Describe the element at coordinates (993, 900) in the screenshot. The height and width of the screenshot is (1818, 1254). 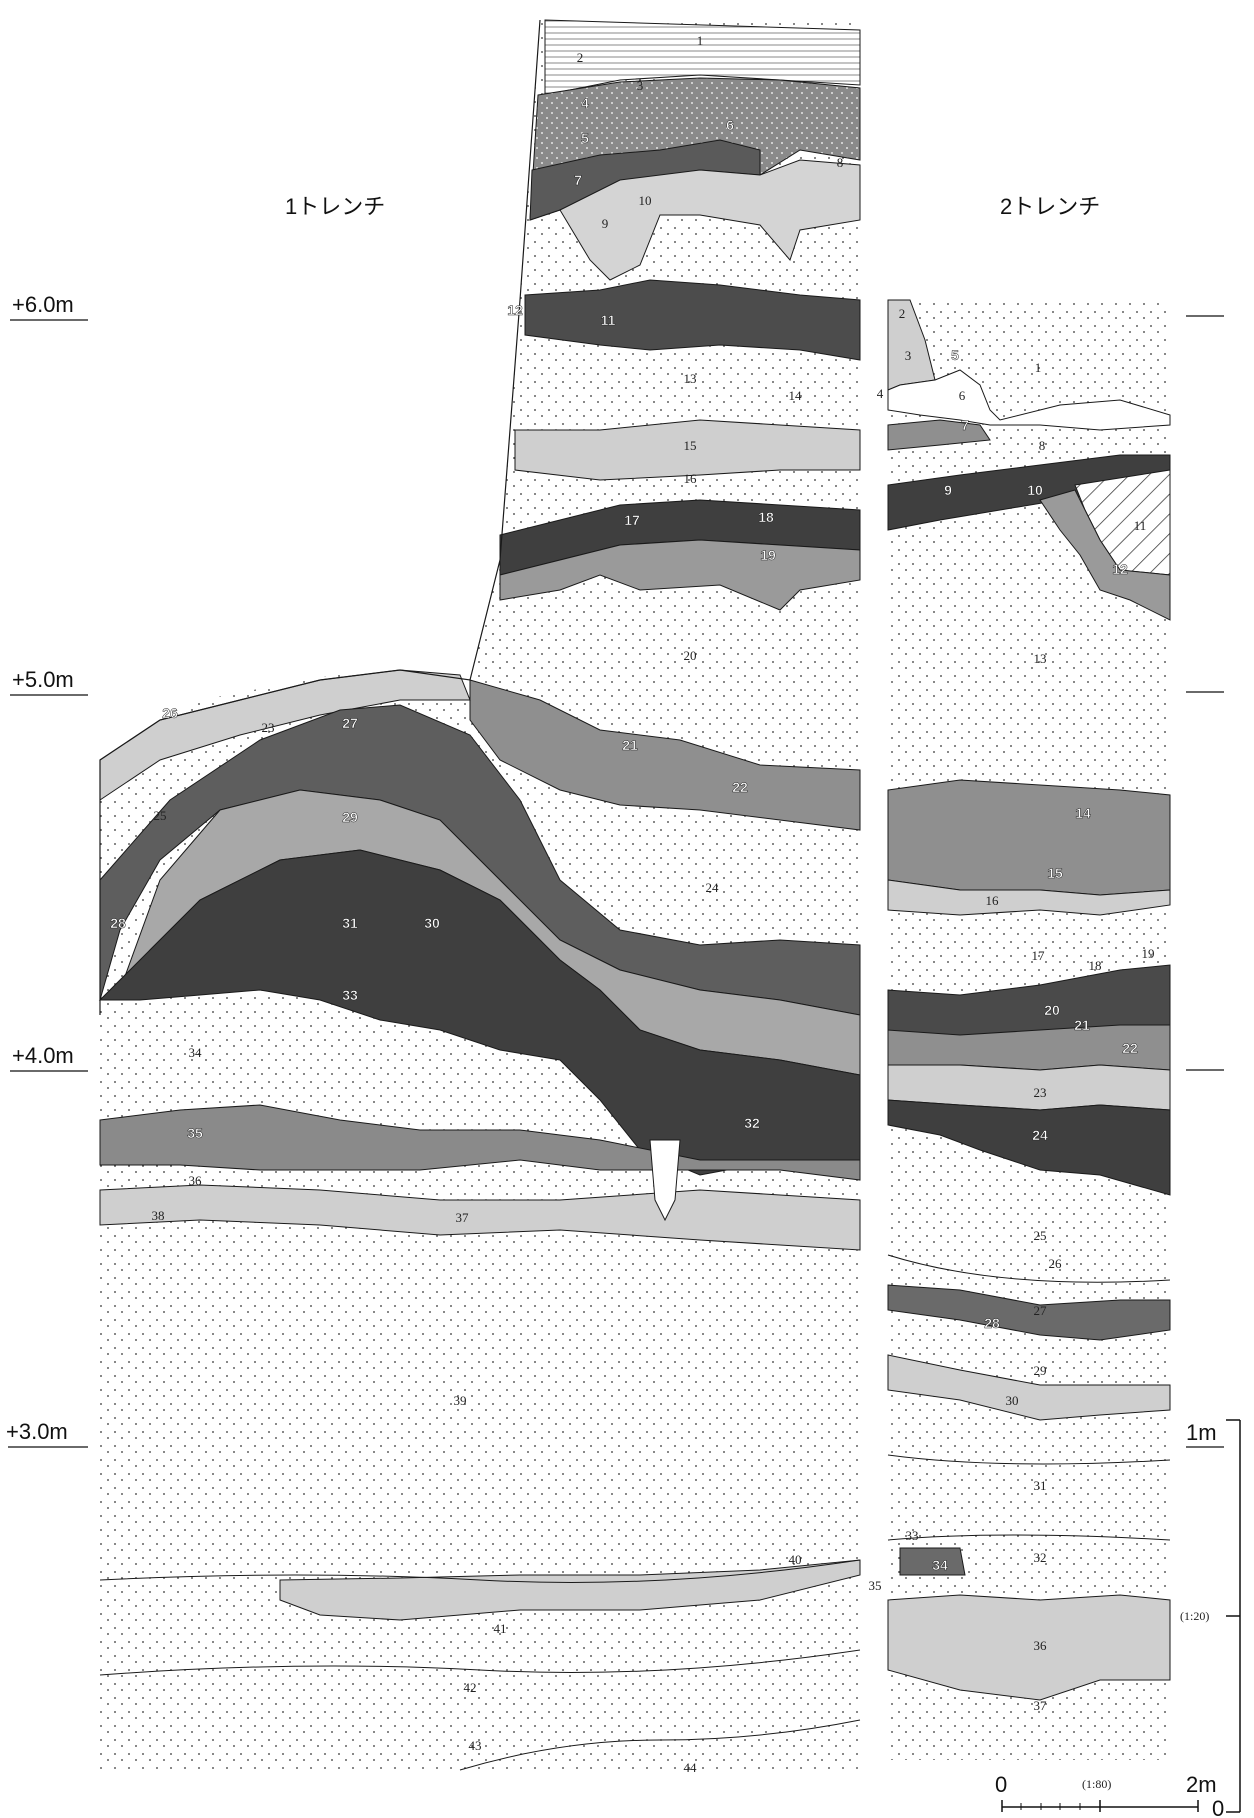
I see `trench-2-layer-label-16: 16` at that location.